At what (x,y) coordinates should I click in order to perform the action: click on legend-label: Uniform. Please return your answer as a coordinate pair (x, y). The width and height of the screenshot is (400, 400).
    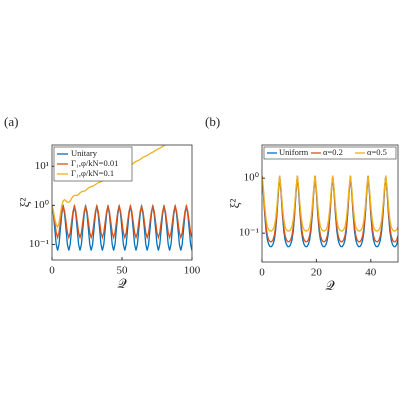
    Looking at the image, I should click on (294, 152).